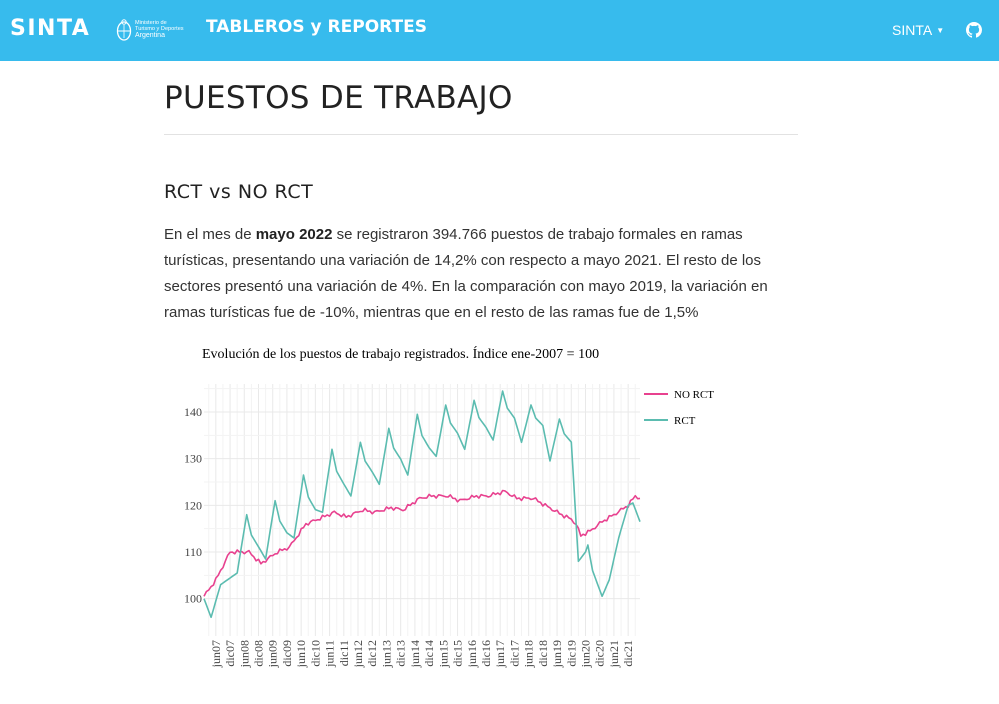 Image resolution: width=999 pixels, height=704 pixels. Describe the element at coordinates (458, 653) in the screenshot. I see `x-tick-label: dic15` at that location.